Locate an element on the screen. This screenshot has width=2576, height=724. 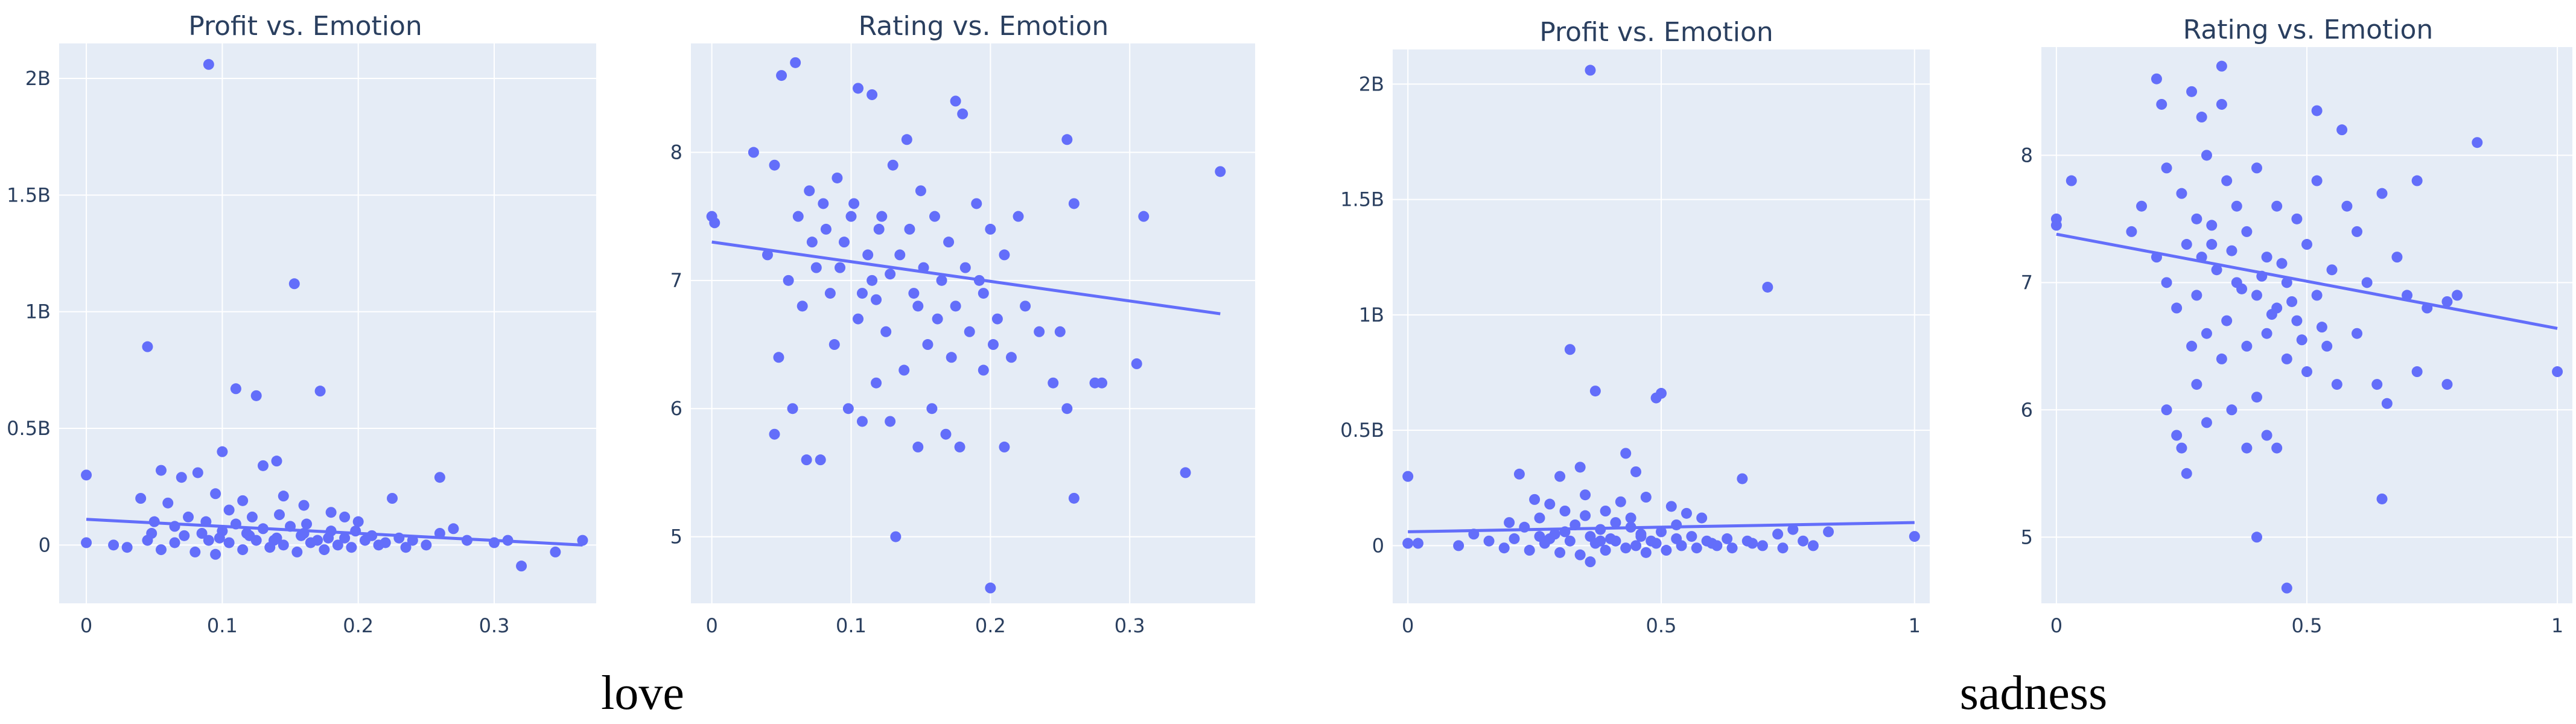
y-tick-label: 2B is located at coordinates (38, 79).